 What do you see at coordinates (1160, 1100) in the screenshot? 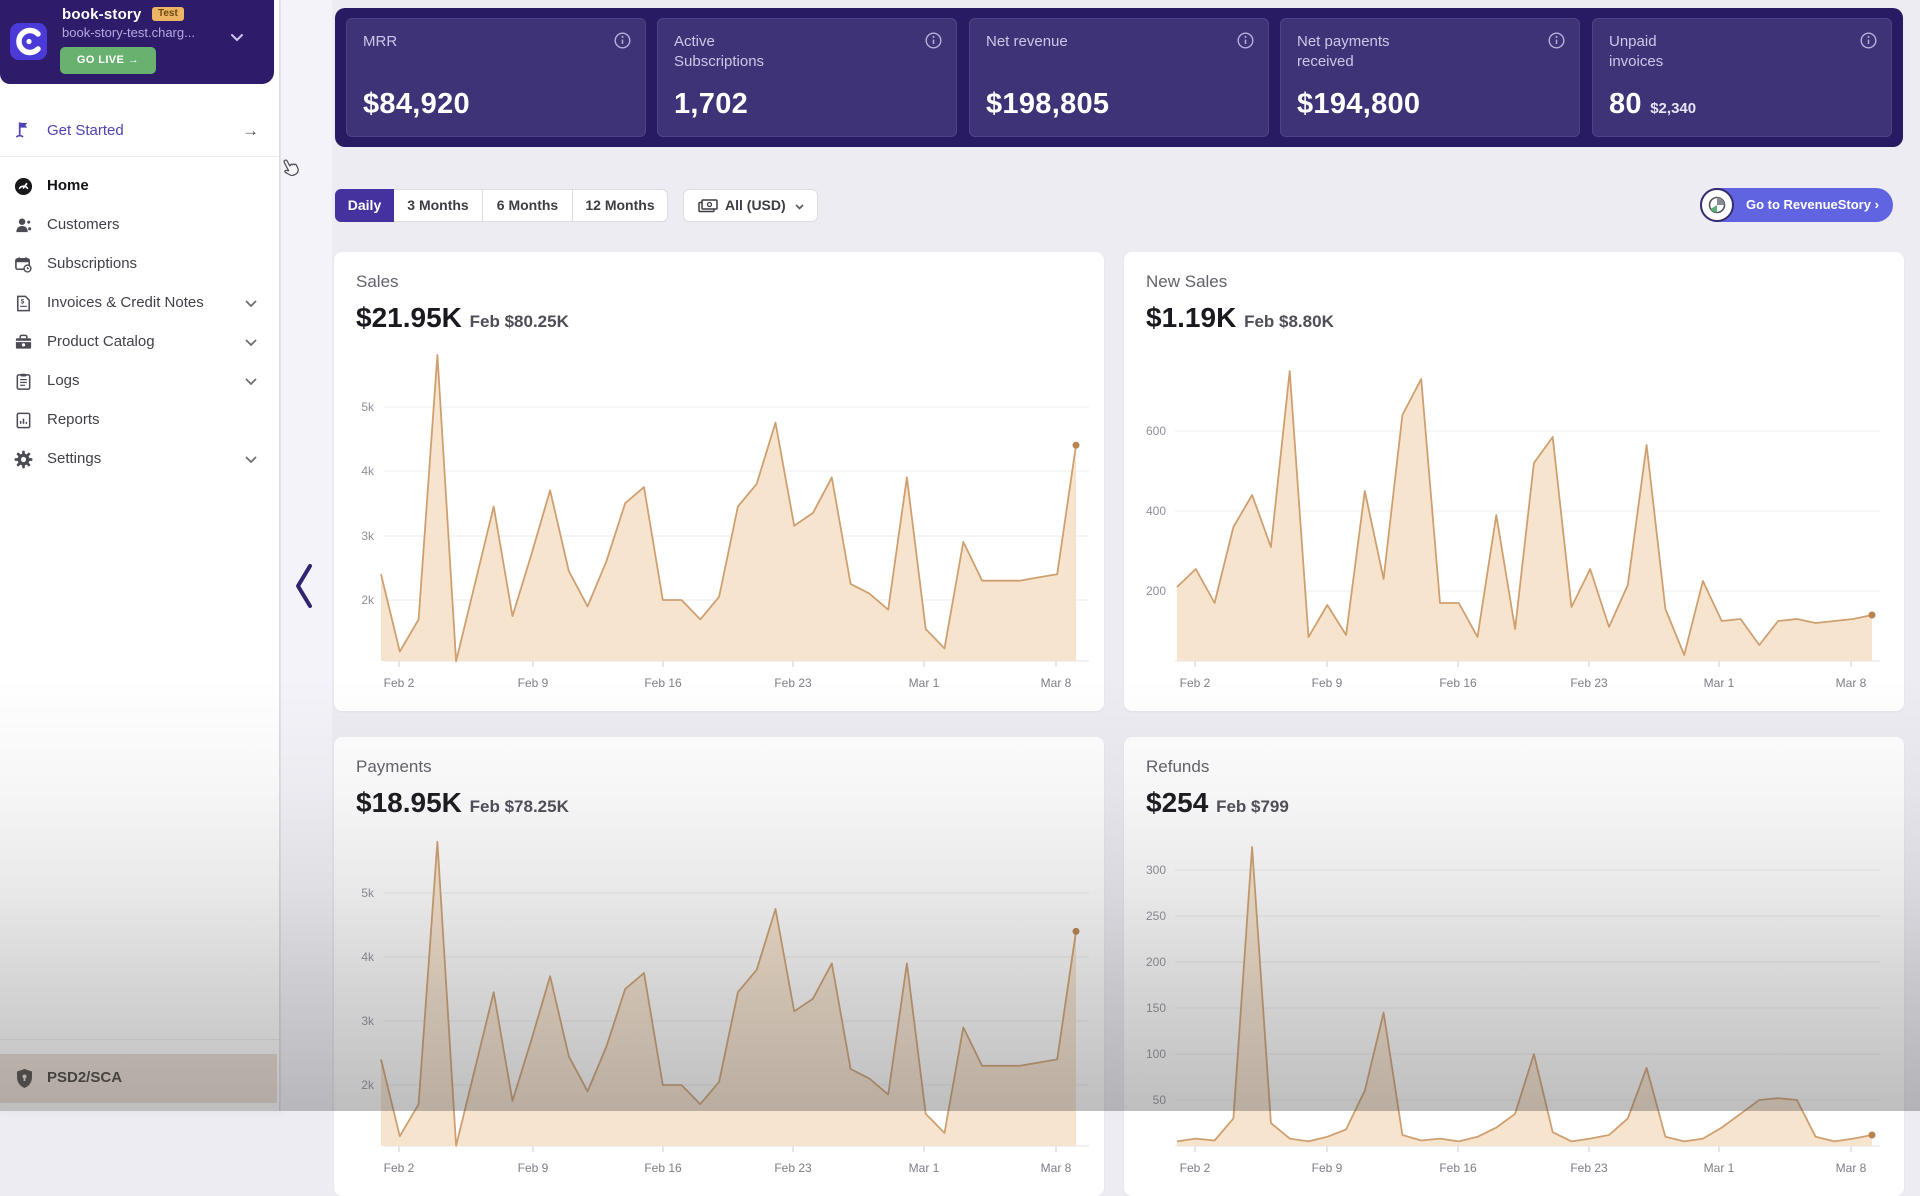
I see `svg-text: 50` at bounding box center [1160, 1100].